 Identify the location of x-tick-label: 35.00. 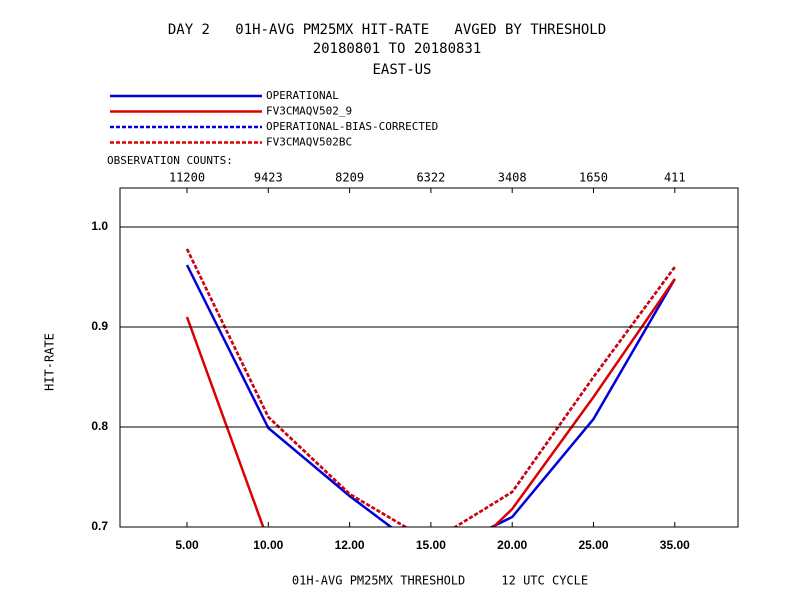
(675, 545).